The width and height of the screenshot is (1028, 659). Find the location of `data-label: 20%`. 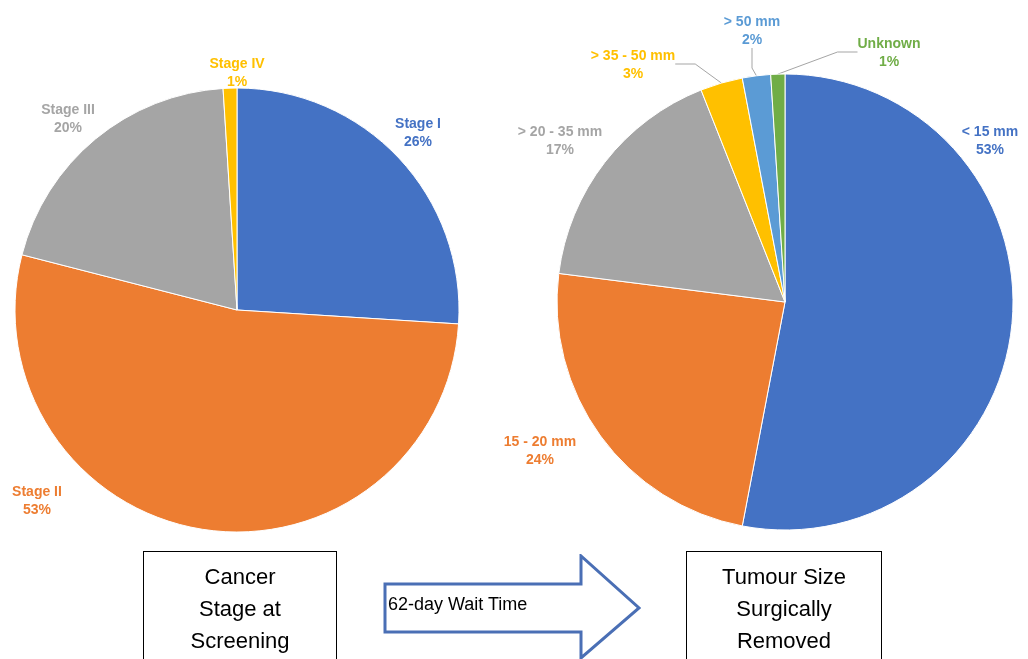

data-label: 20% is located at coordinates (68, 127).